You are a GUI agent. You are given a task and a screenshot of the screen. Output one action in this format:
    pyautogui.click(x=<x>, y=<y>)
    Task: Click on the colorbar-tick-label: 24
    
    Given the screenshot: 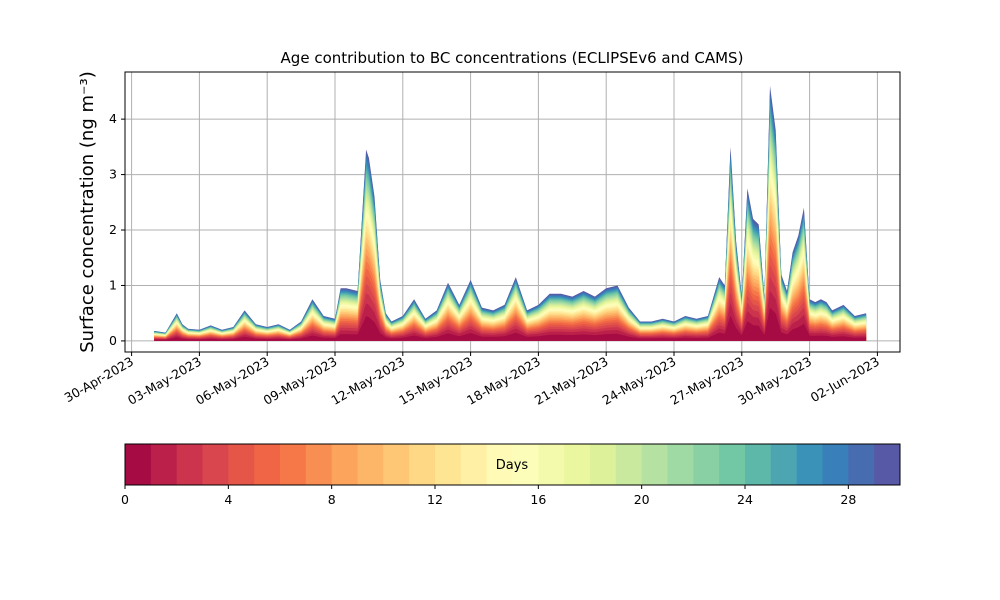 What is the action you would take?
    pyautogui.click(x=745, y=499)
    